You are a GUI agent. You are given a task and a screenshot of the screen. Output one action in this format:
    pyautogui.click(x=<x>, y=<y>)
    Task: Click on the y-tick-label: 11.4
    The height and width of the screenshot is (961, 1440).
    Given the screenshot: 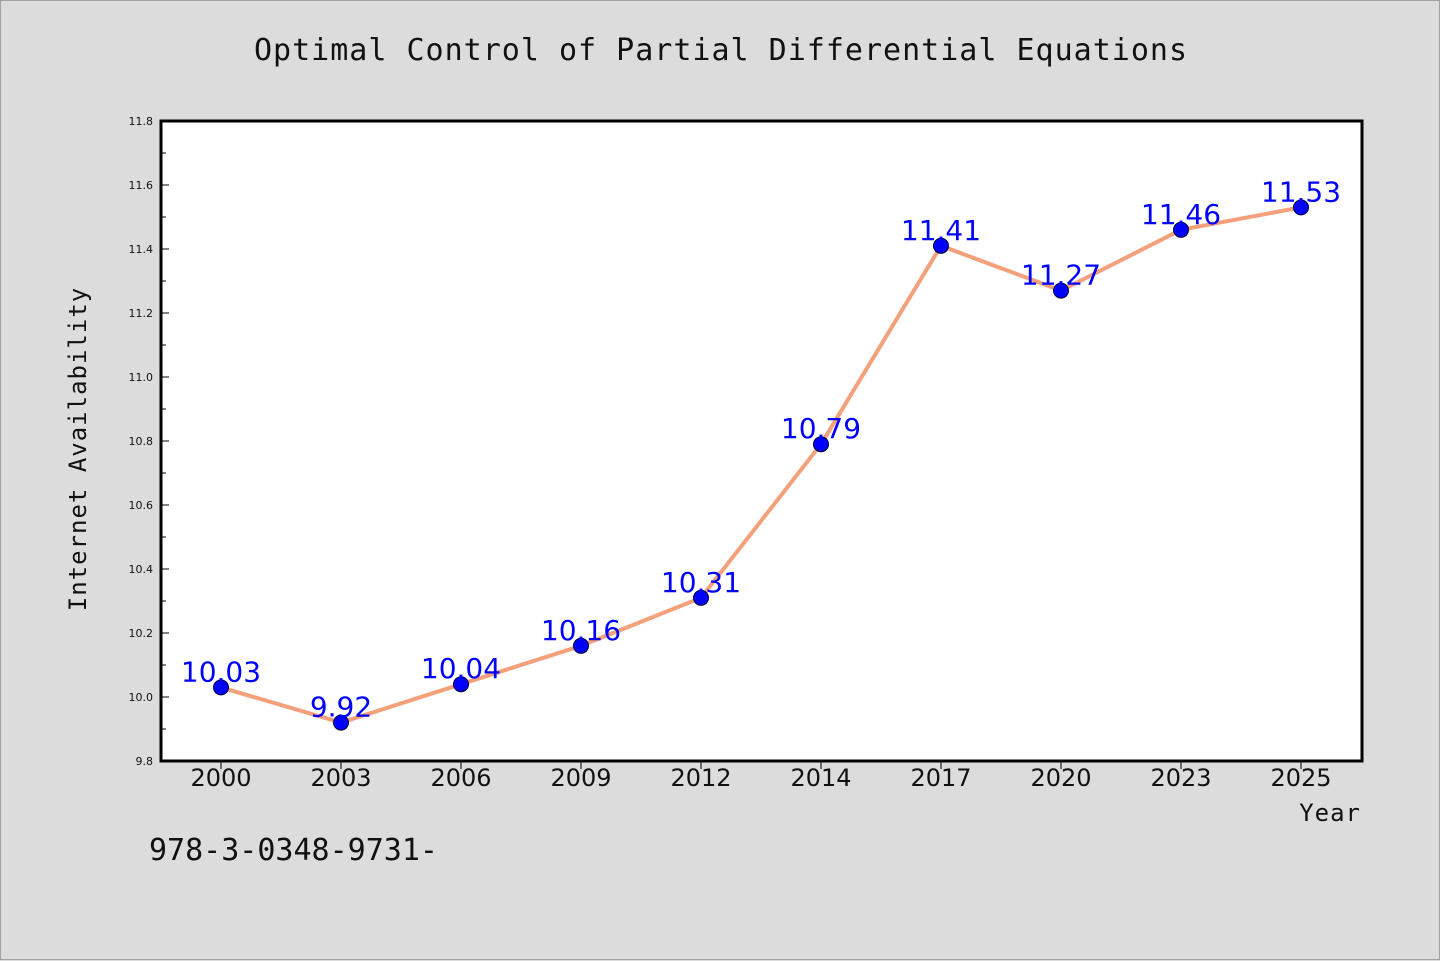 What is the action you would take?
    pyautogui.click(x=141, y=249)
    